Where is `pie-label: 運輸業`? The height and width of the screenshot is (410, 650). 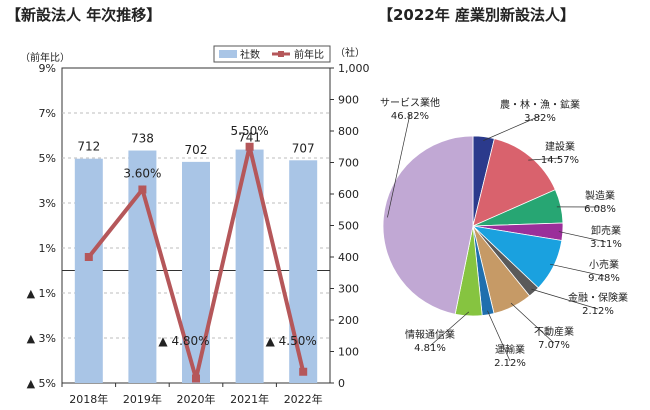
pie-label: 運輸業 is located at coordinates (510, 349).